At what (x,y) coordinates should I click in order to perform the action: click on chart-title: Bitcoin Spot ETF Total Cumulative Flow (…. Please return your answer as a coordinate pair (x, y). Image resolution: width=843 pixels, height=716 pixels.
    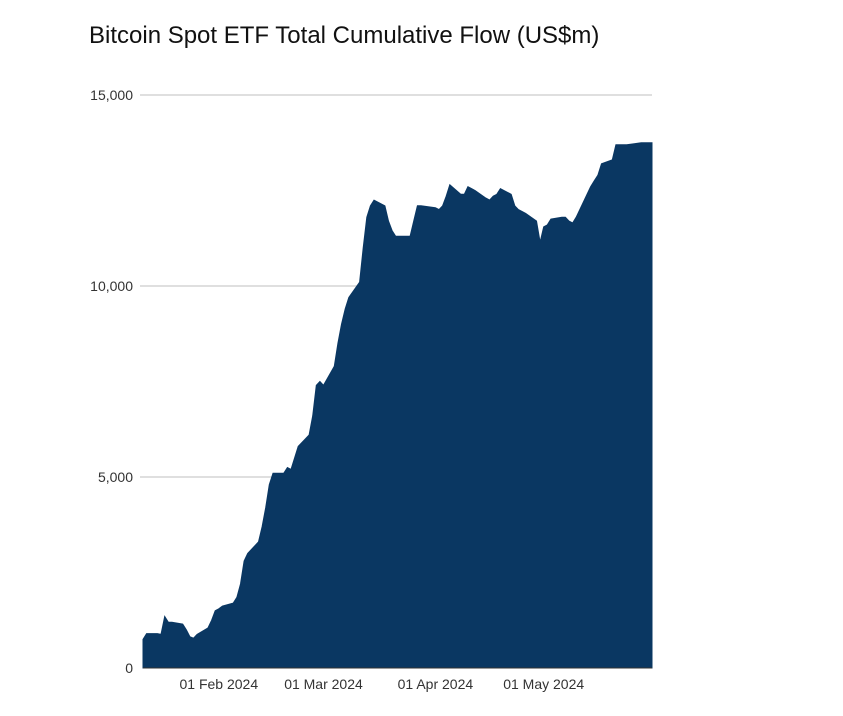
    Looking at the image, I should click on (344, 35).